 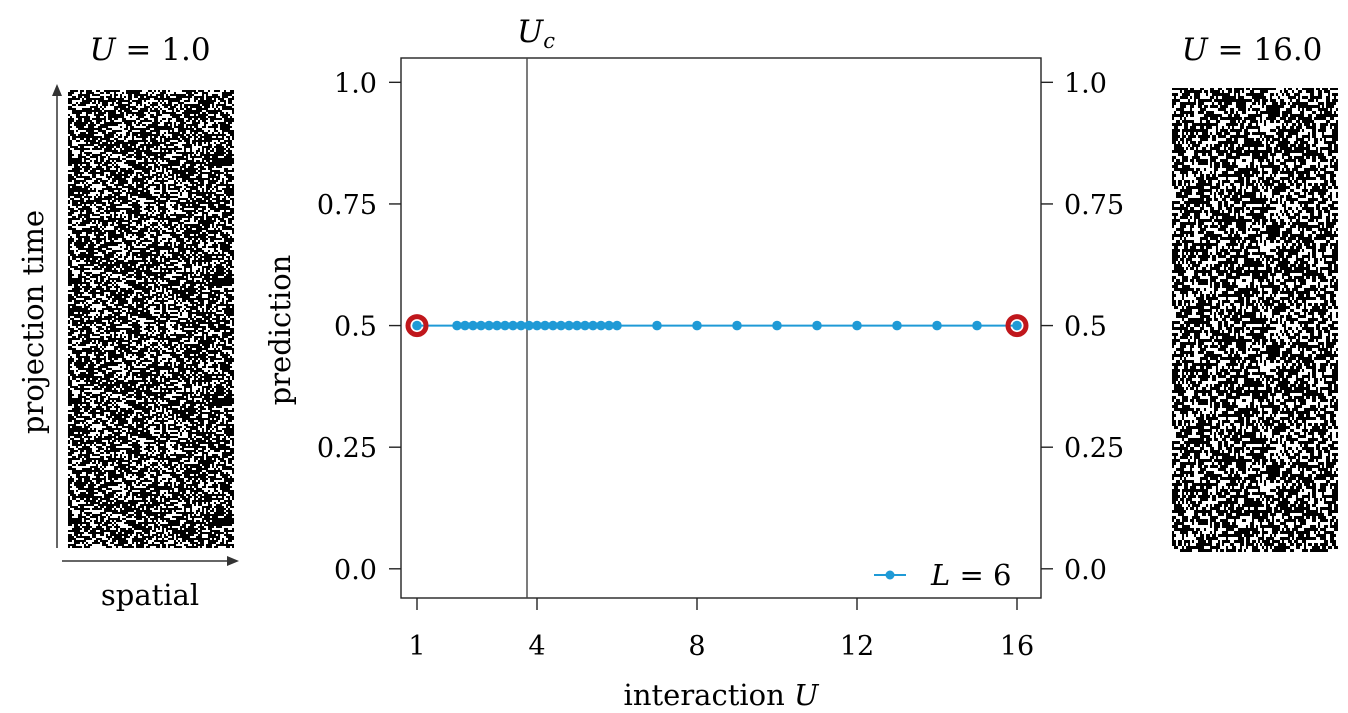 What do you see at coordinates (150, 595) in the screenshot?
I see `spatial-label: spatial` at bounding box center [150, 595].